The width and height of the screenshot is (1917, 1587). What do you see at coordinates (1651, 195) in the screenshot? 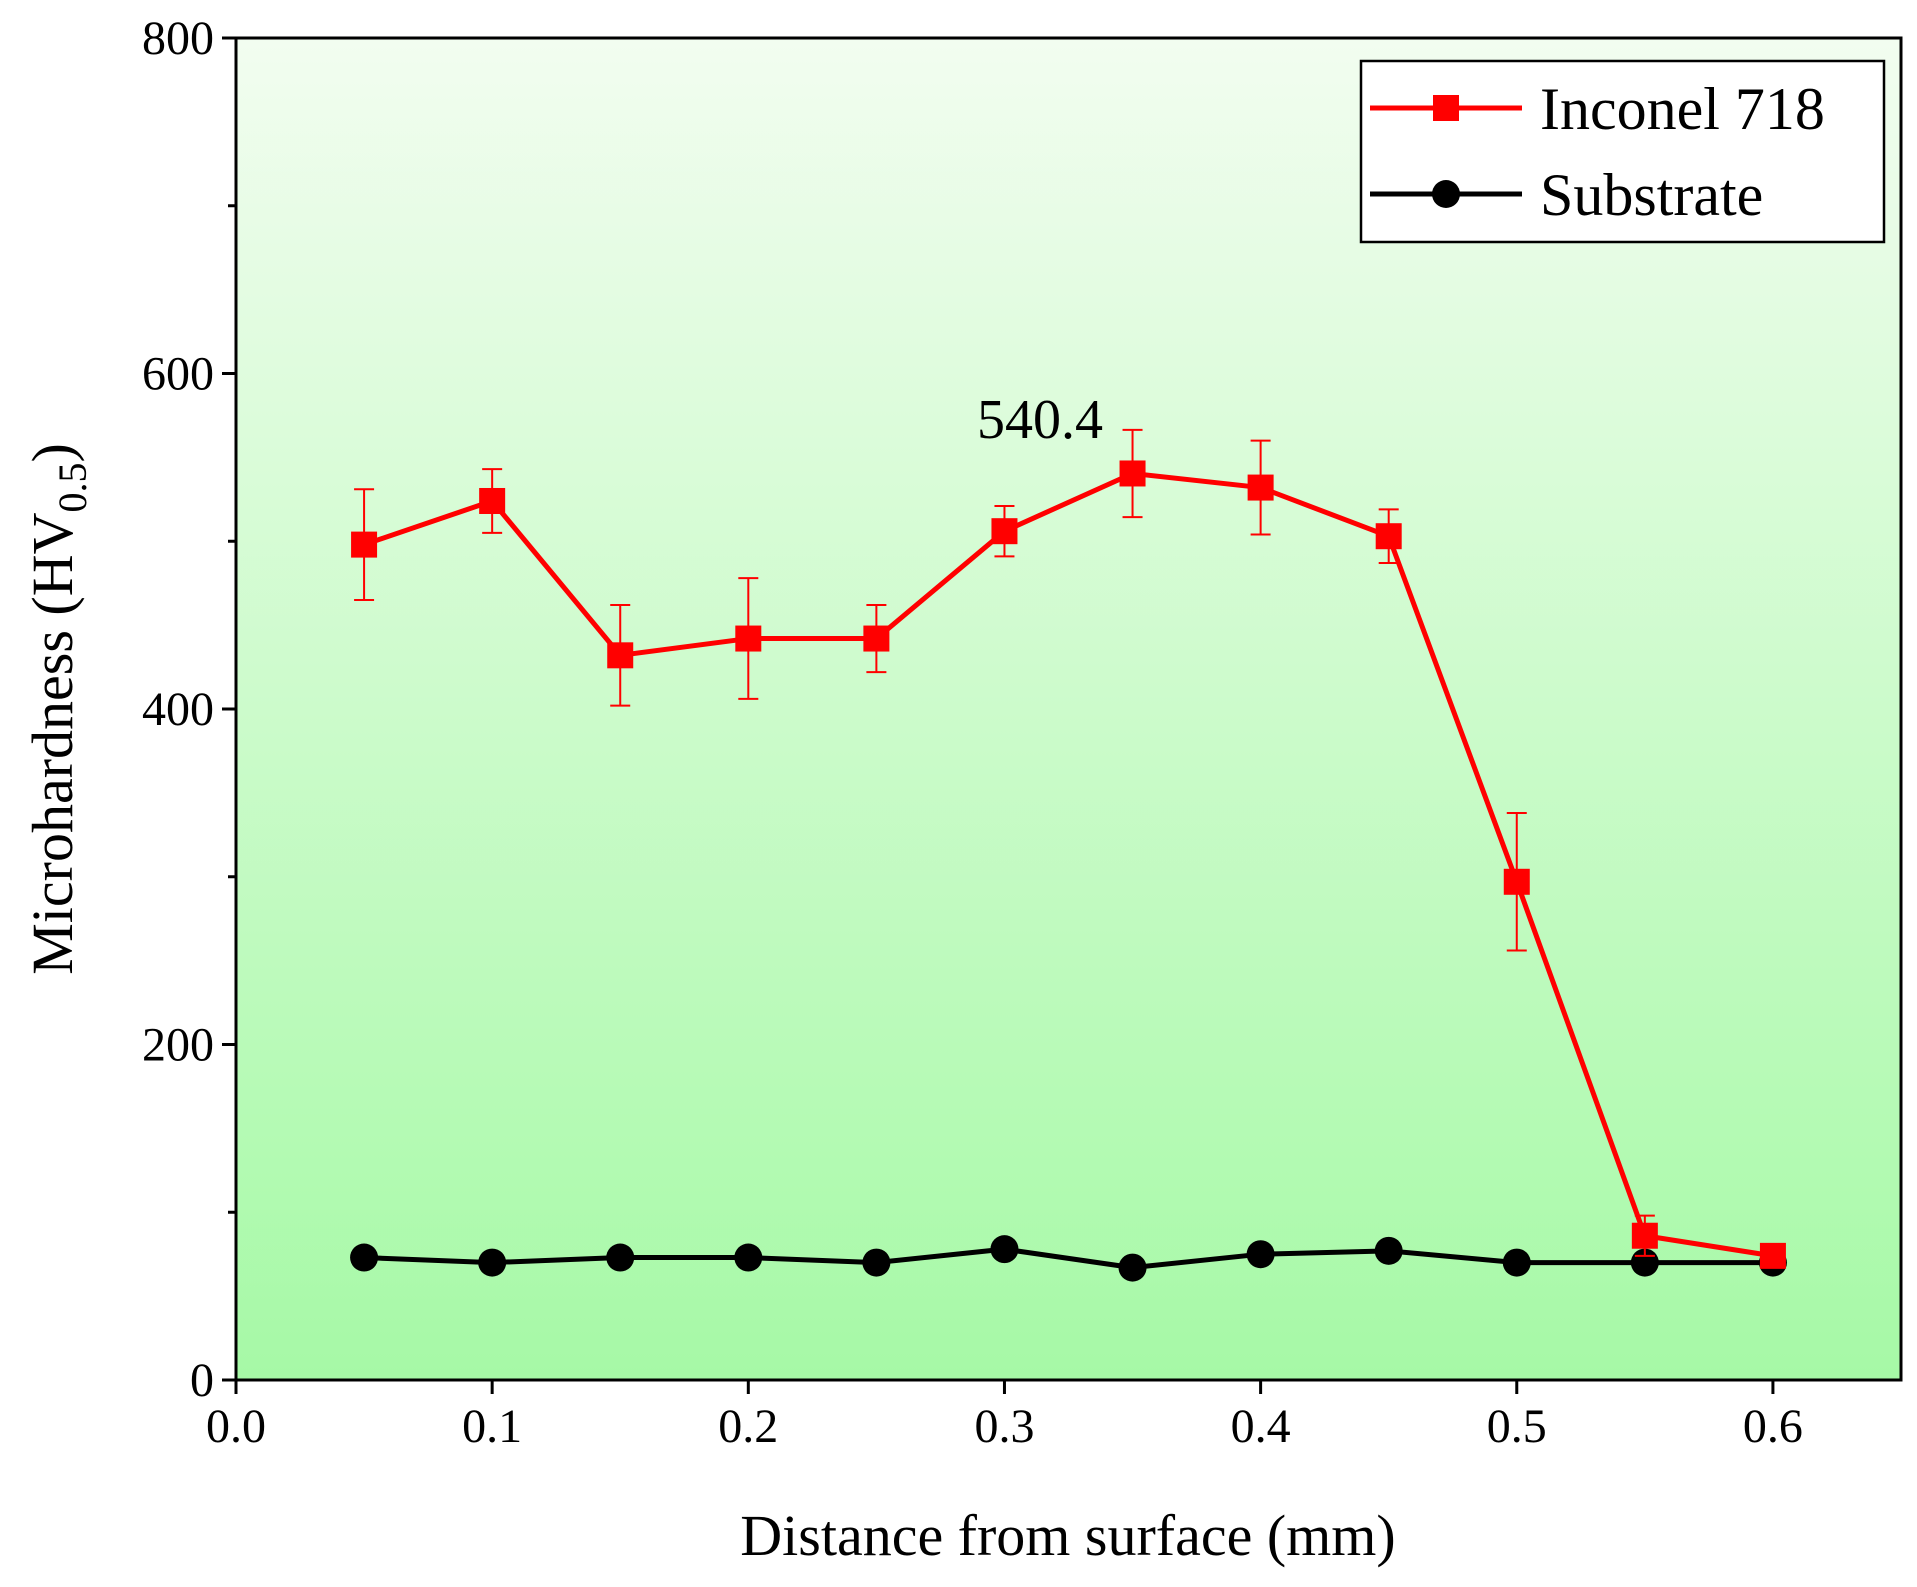
I see `legend-label-substrate: Substrate` at bounding box center [1651, 195].